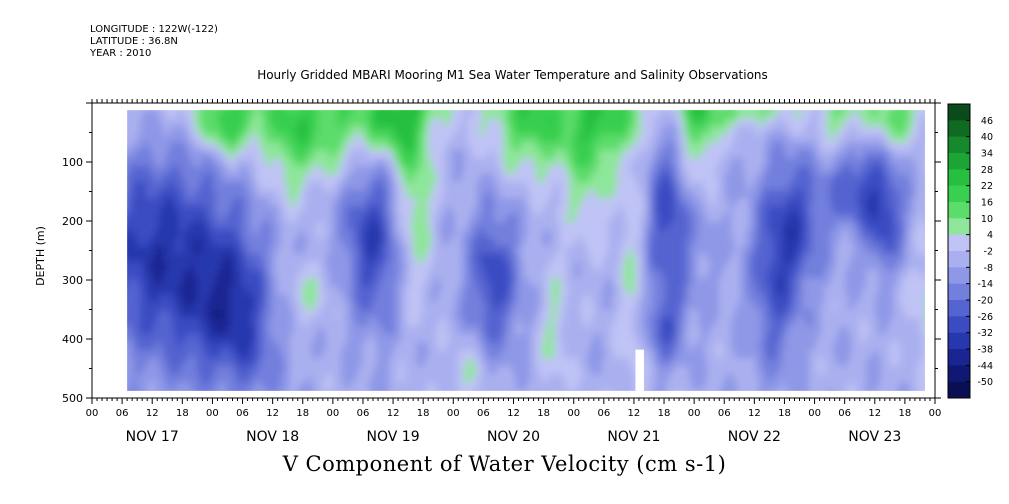 Image resolution: width=1009 pixels, height=504 pixels. Describe the element at coordinates (985, 382) in the screenshot. I see `colorbar-label: -50` at that location.